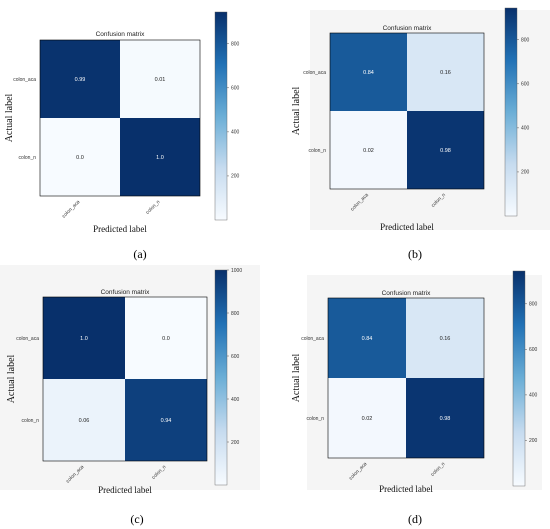 The image size is (550, 529). Describe the element at coordinates (236, 271) in the screenshot. I see `colorbar-tick-label-c-4: 1000` at that location.